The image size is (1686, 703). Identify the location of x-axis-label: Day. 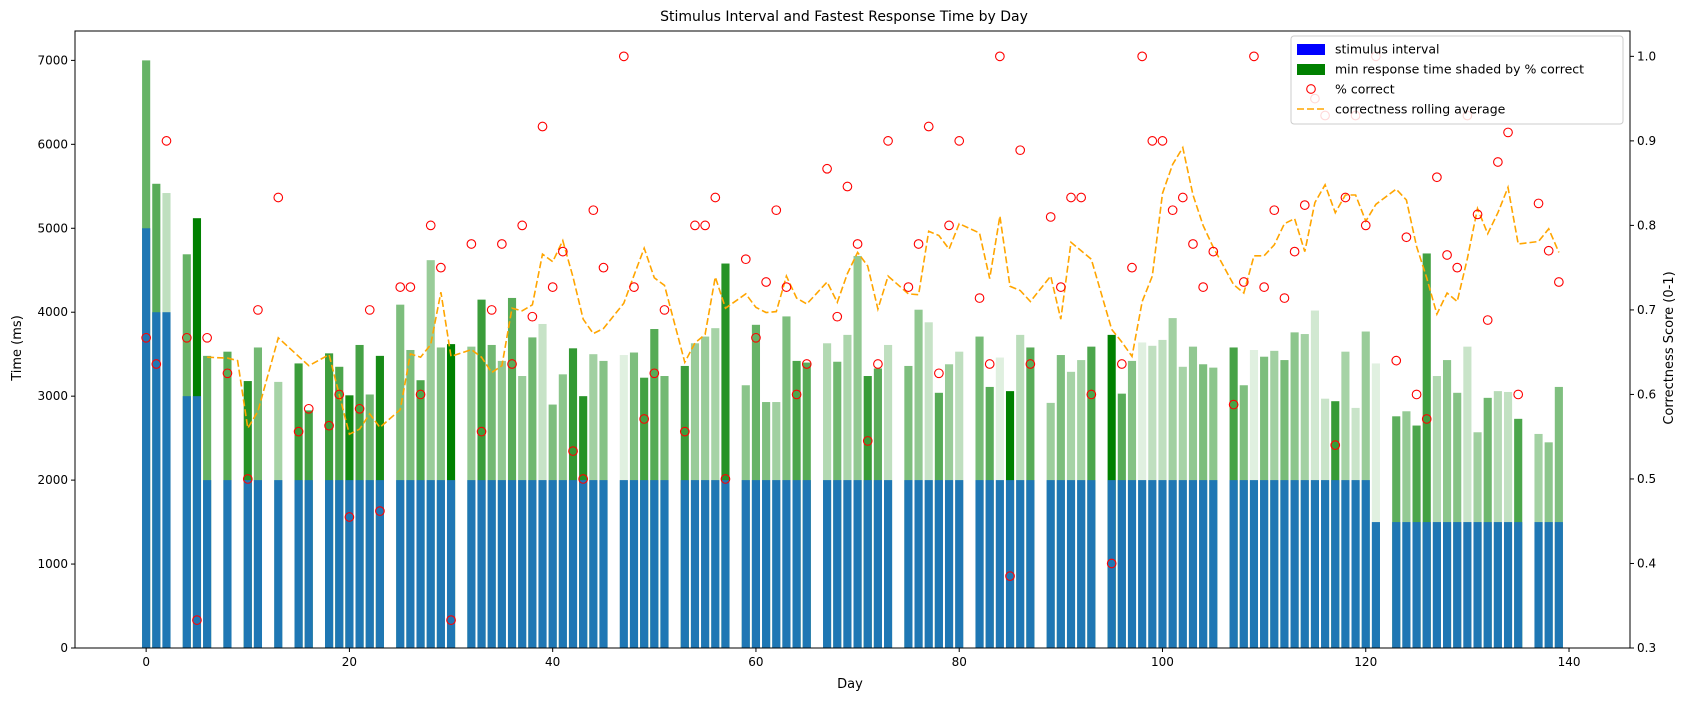
(850, 684).